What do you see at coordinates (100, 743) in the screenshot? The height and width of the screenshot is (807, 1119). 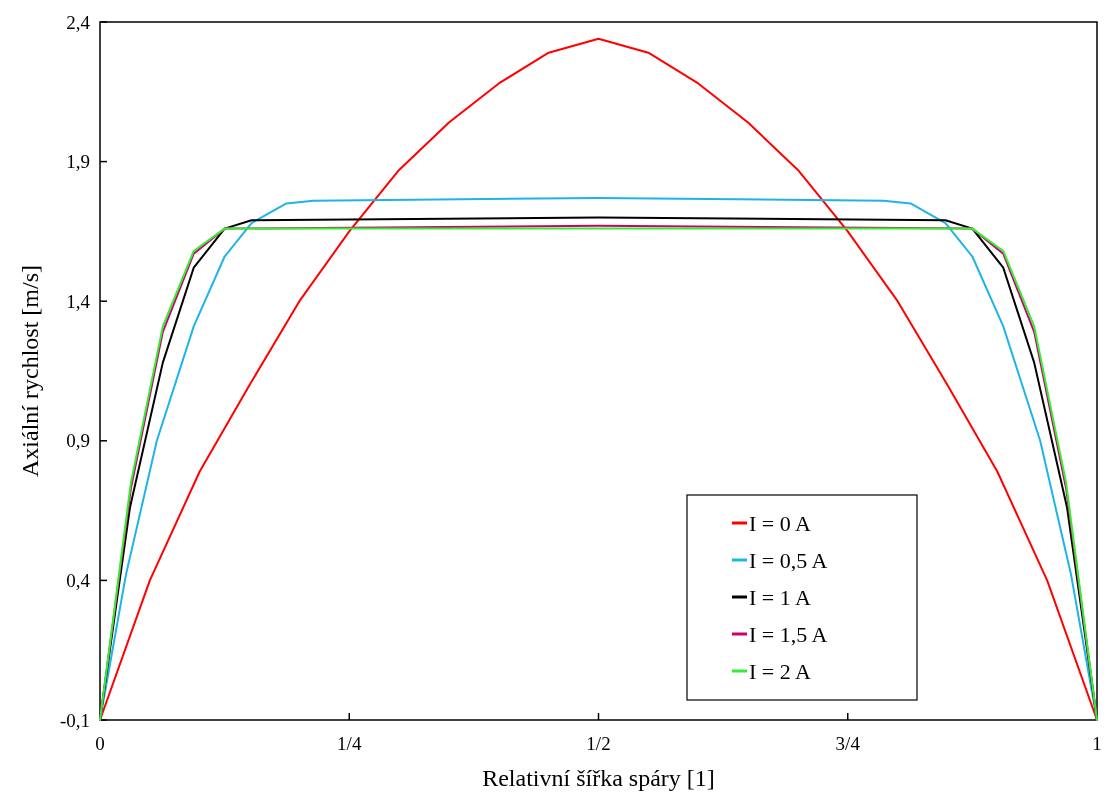 I see `x-tick-label: 0` at bounding box center [100, 743].